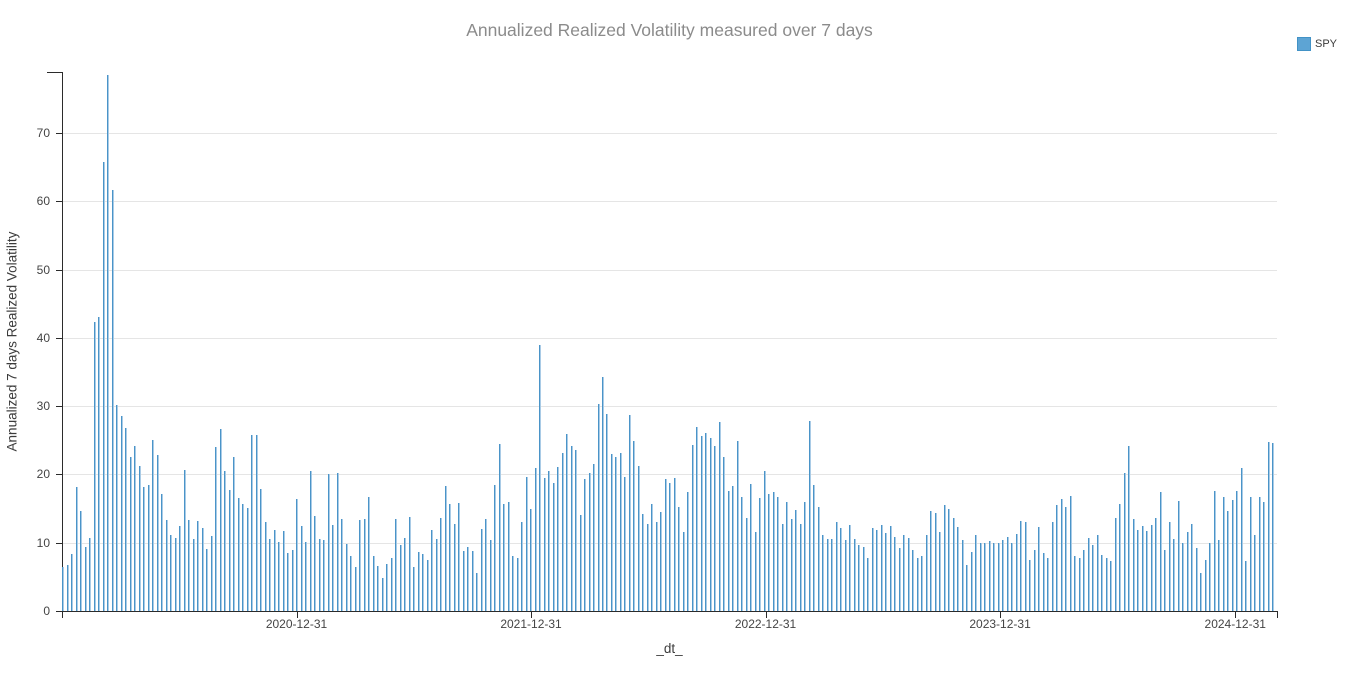  Describe the element at coordinates (43, 542) in the screenshot. I see `y-tick-label: 10` at that location.